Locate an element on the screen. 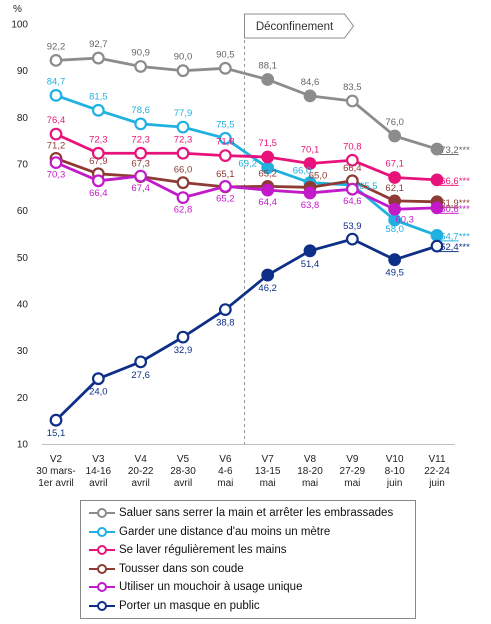  x-tick-label: 28-30 is located at coordinates (183, 471).